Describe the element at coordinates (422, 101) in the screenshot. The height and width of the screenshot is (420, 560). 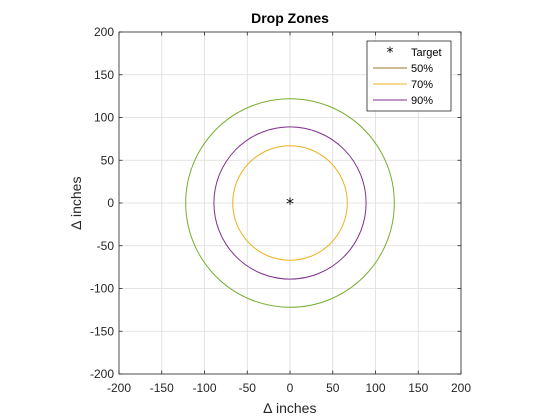
I see `legend-label: 90%` at that location.